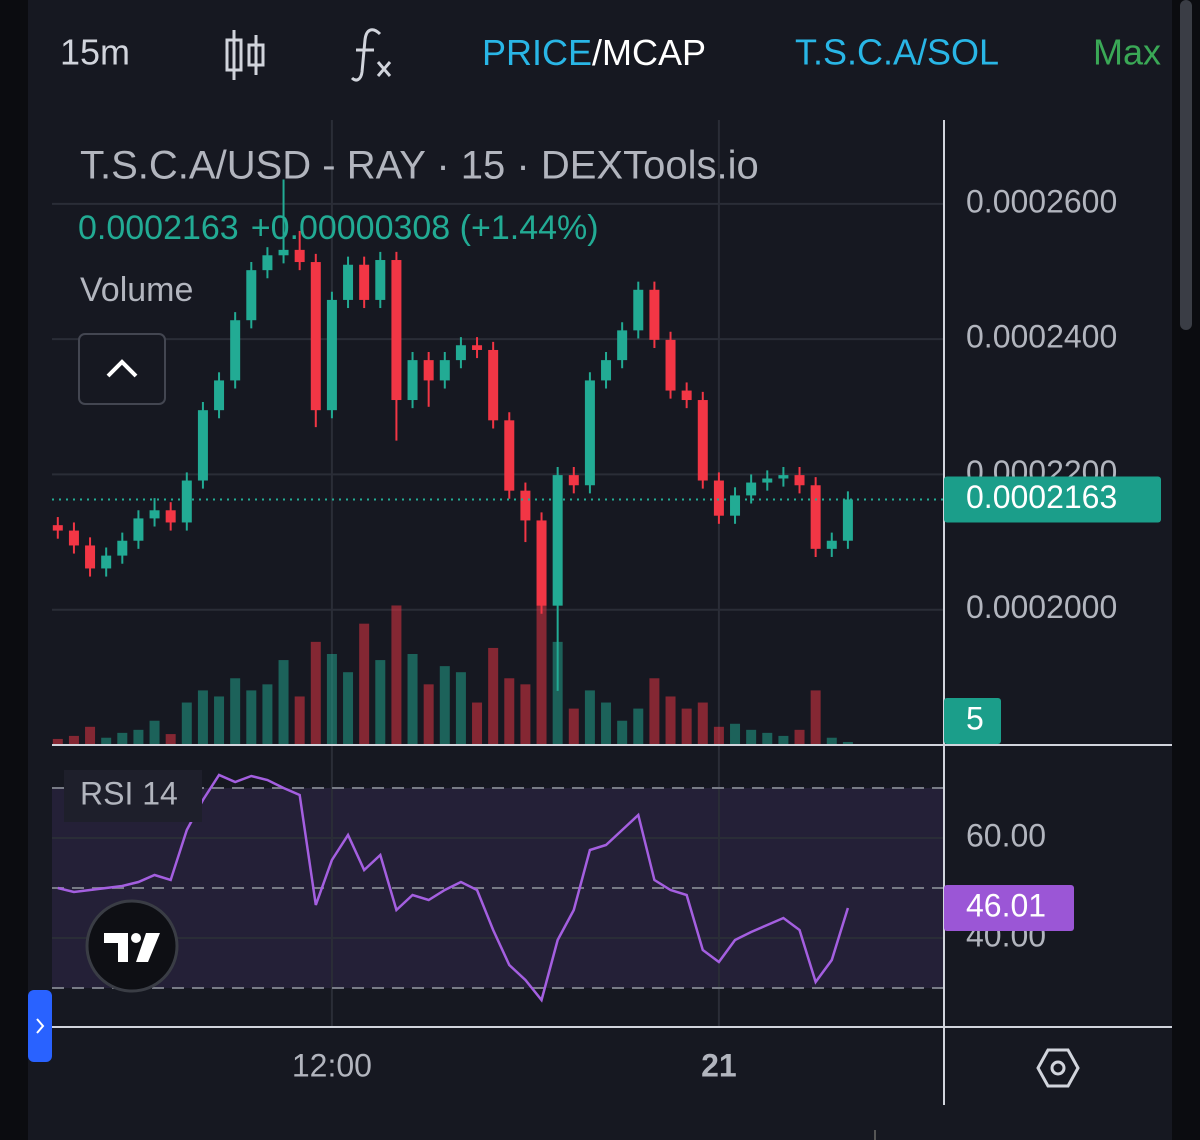 The image size is (1200, 1140). I want to click on rsi-line, so click(453, 888).